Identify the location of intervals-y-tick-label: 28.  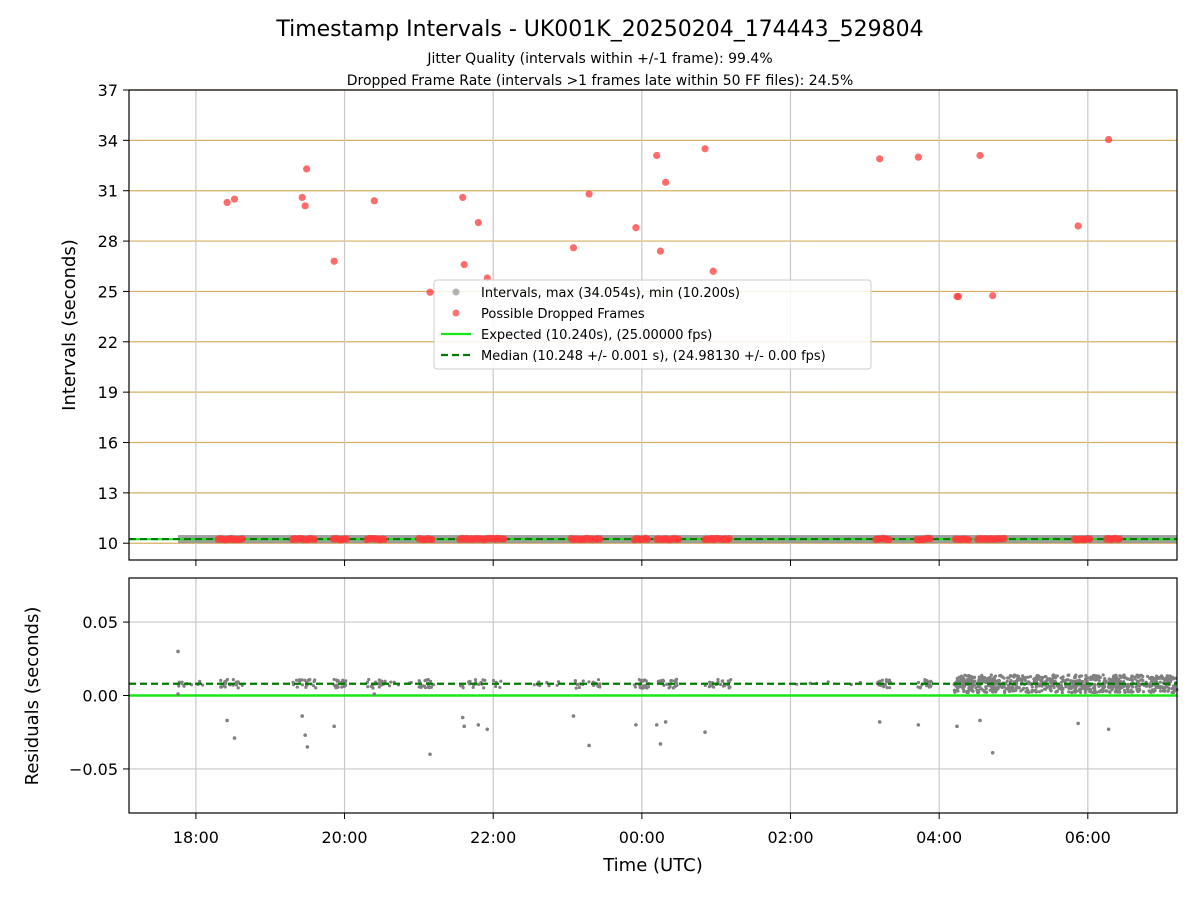
(108, 241).